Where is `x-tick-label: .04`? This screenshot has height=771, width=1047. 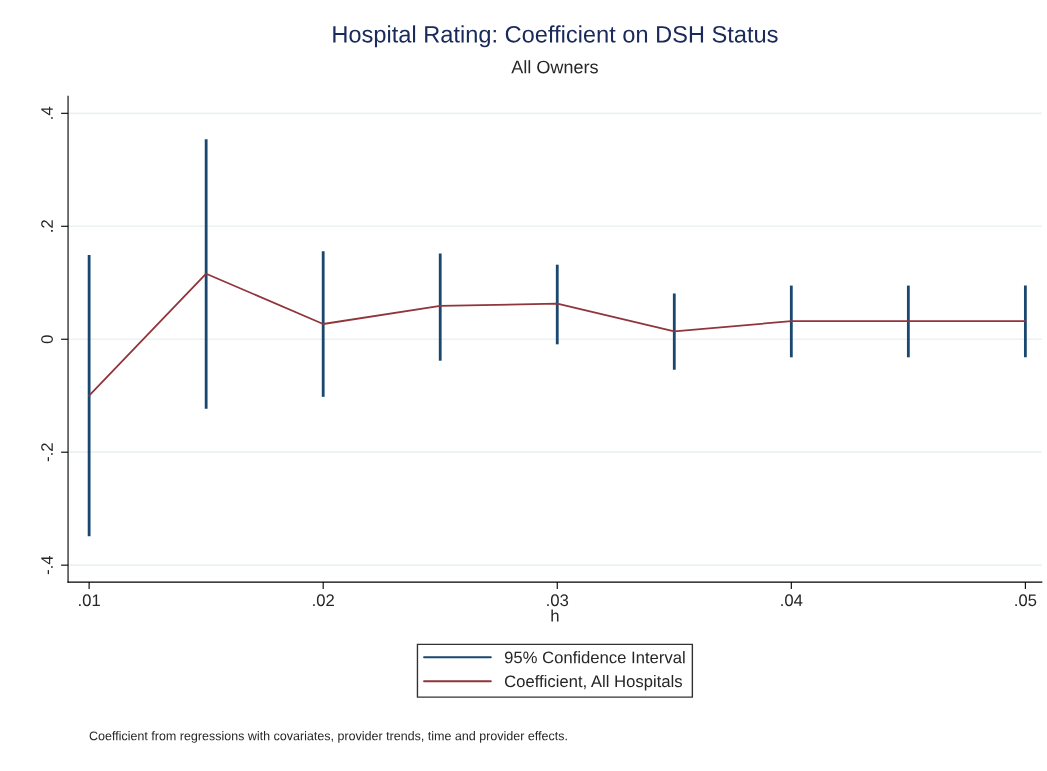 x-tick-label: .04 is located at coordinates (792, 600).